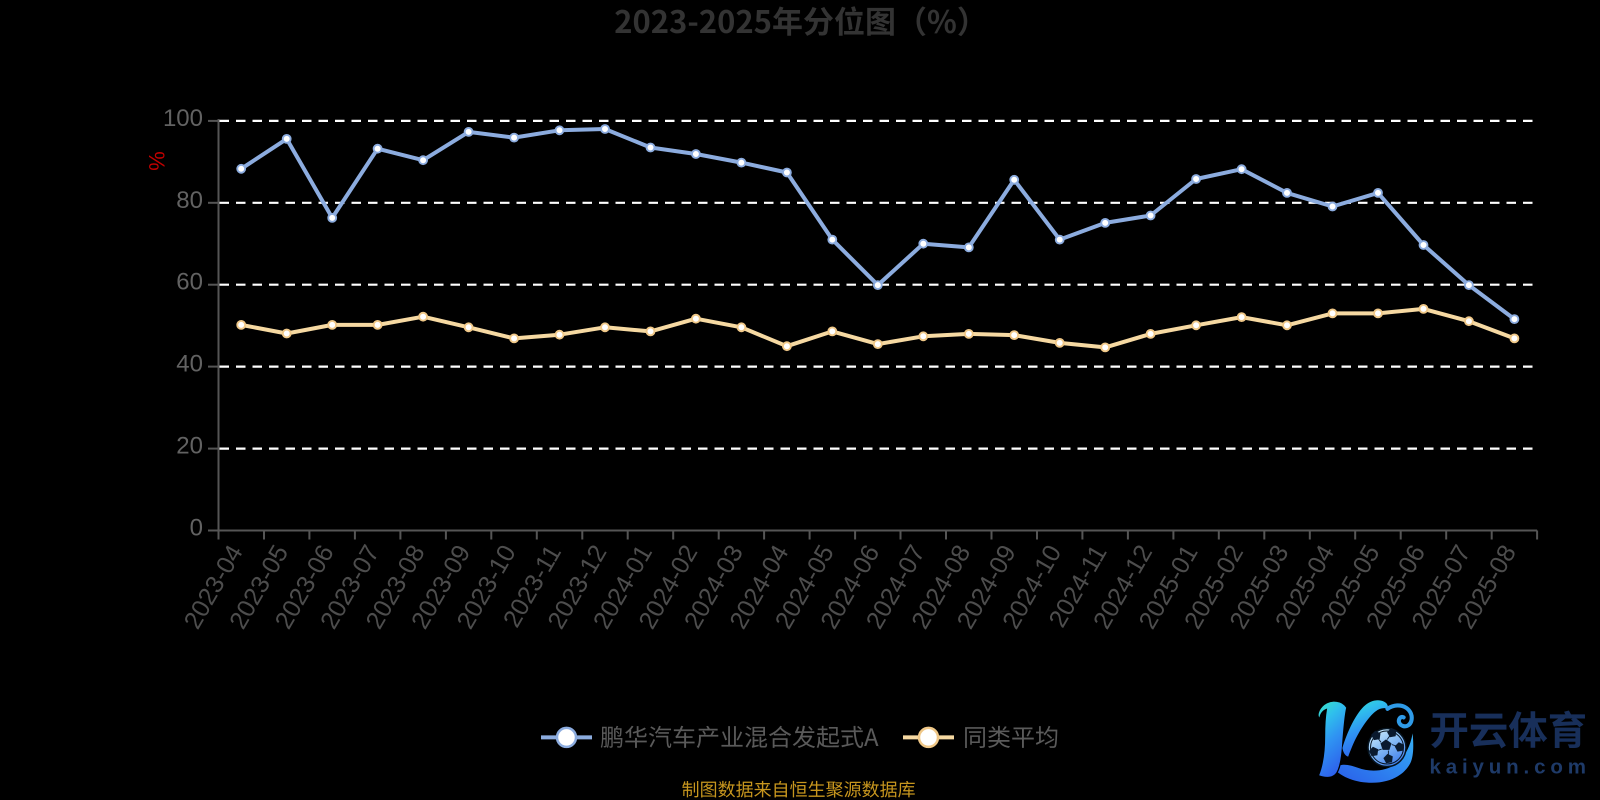  What do you see at coordinates (183, 118) in the screenshot?
I see `svg-text: 100` at bounding box center [183, 118].